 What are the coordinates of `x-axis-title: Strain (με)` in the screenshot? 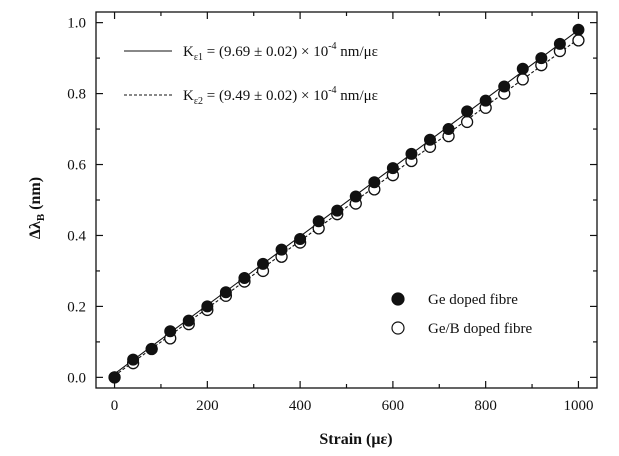 It's located at (355, 439).